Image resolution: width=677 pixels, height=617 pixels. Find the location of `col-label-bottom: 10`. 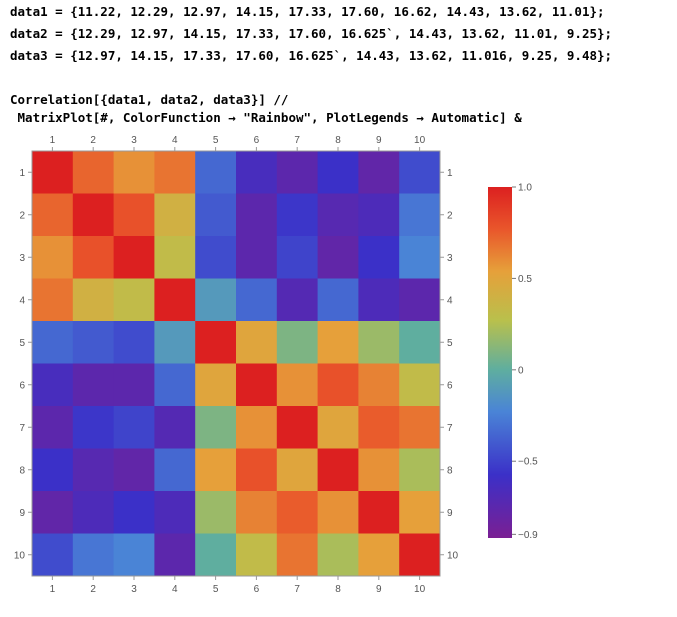

col-label-bottom: 10 is located at coordinates (420, 589).